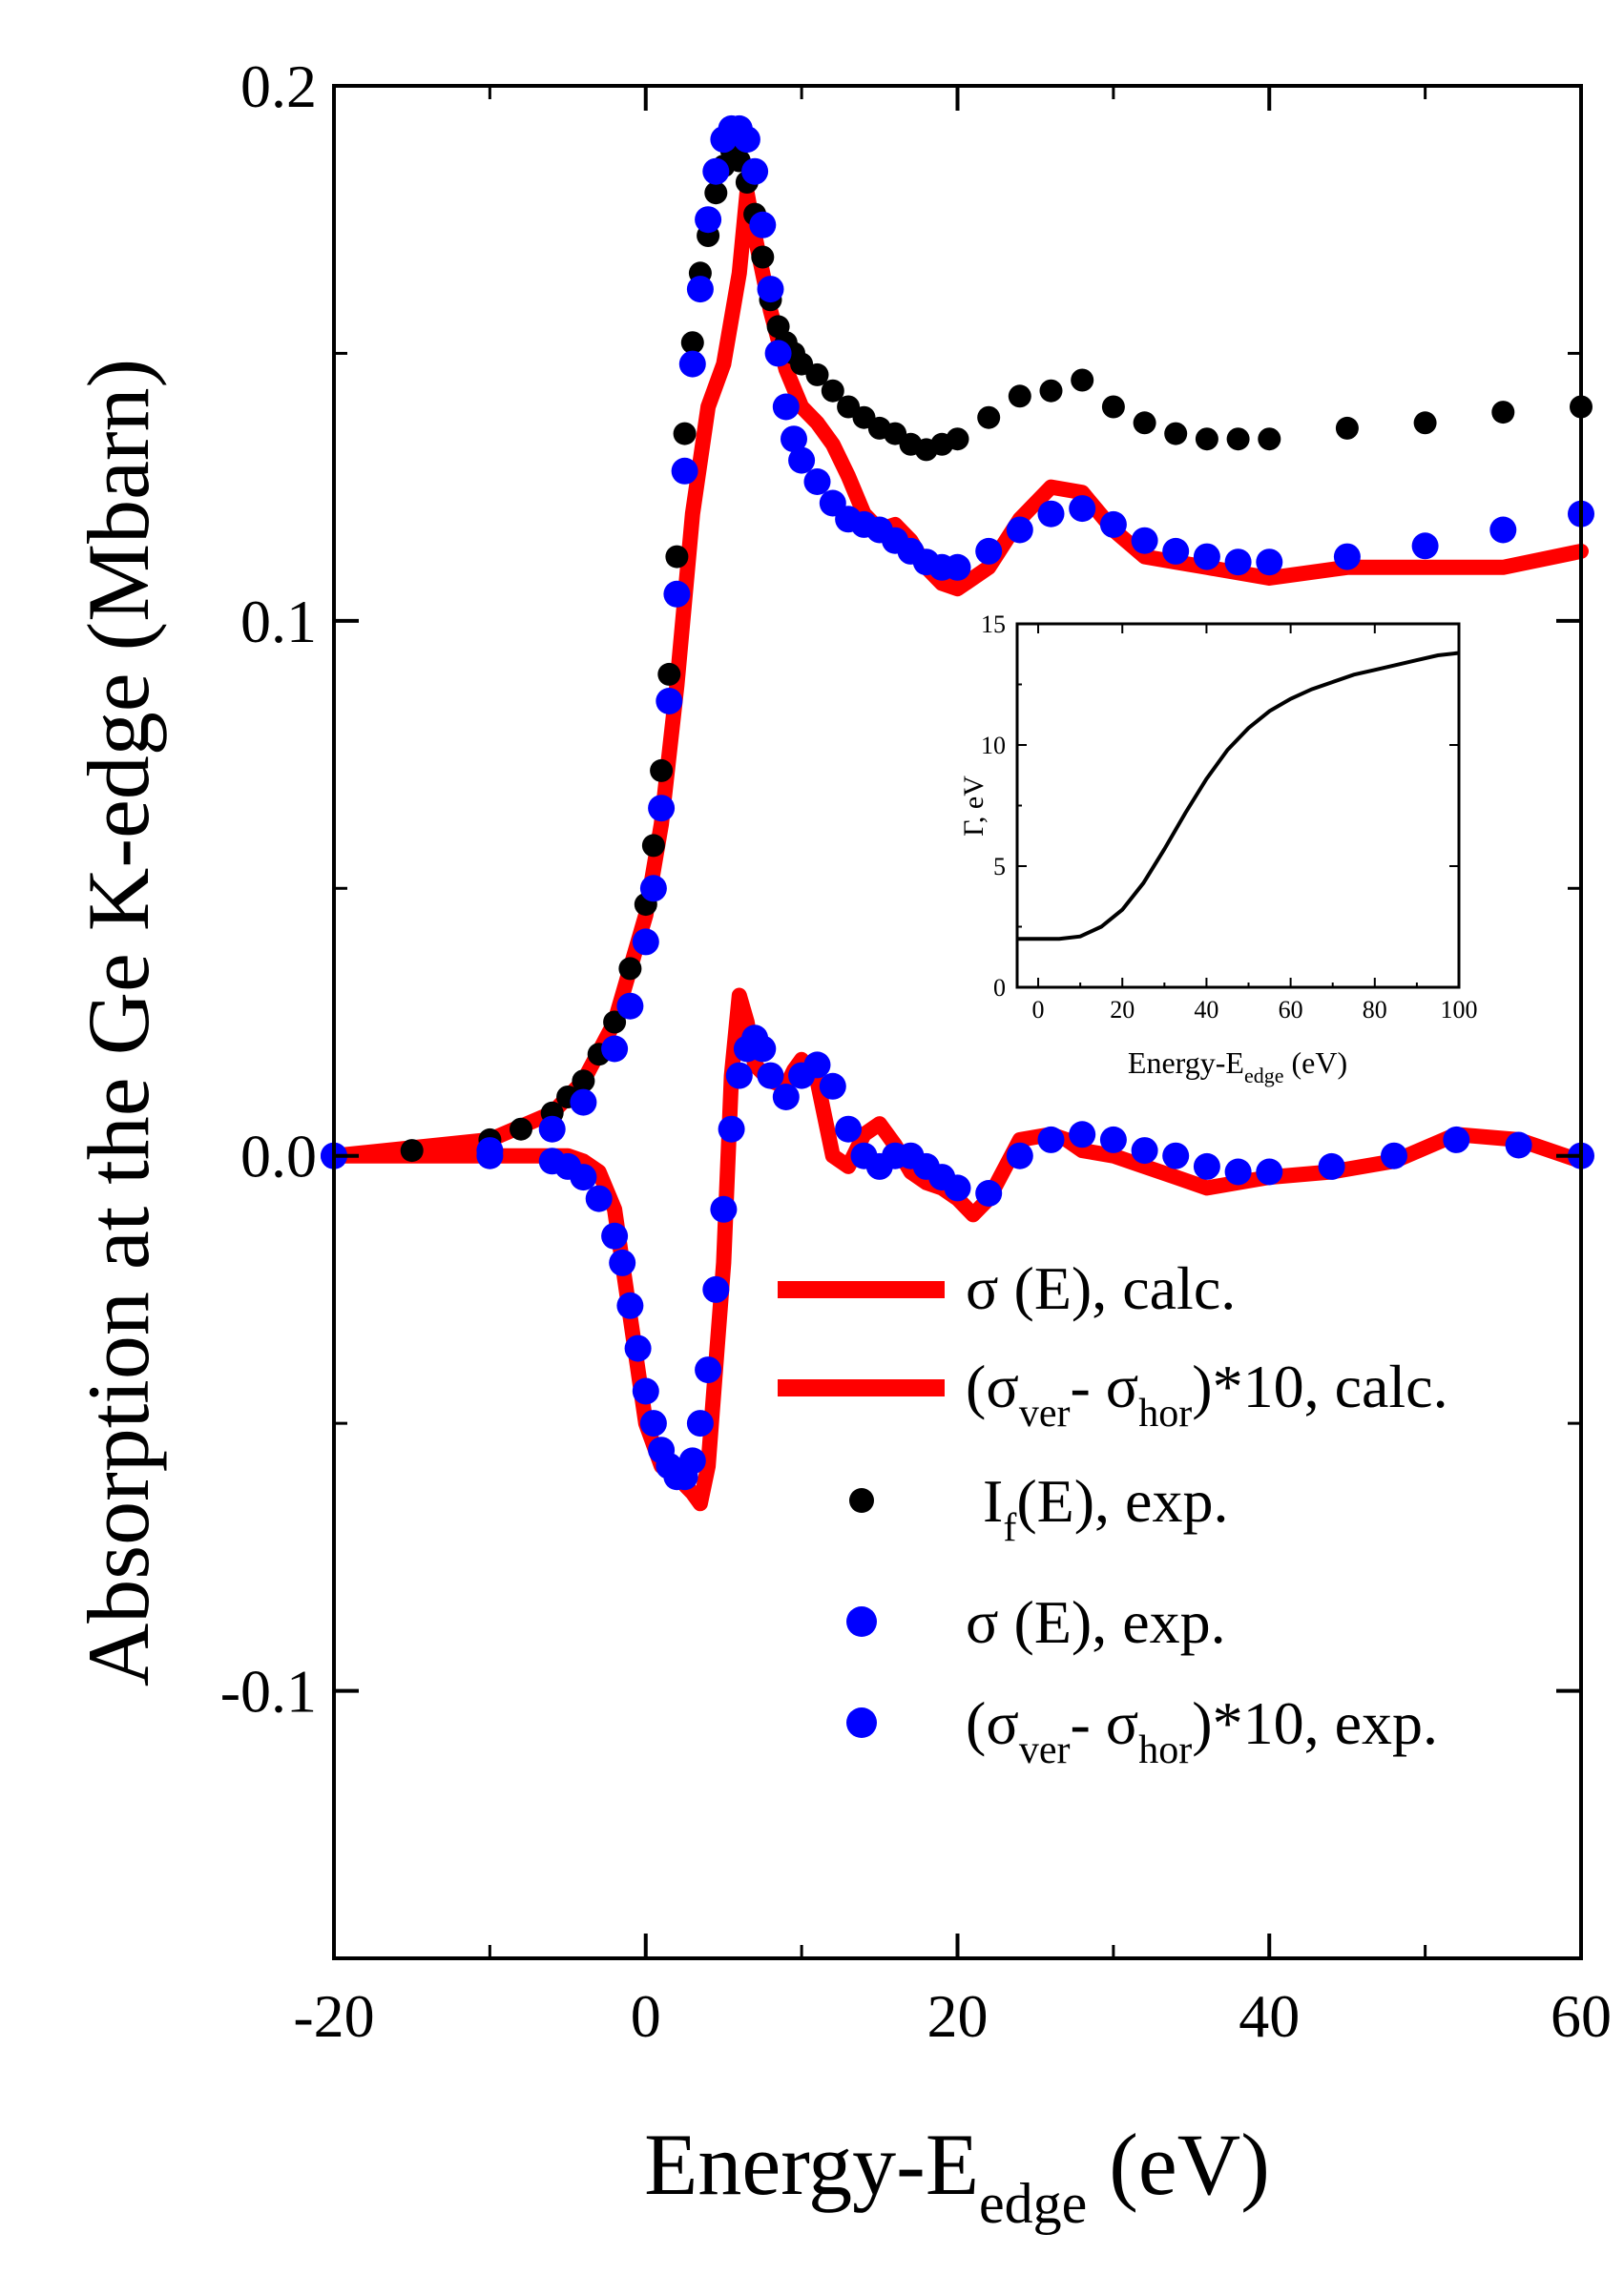  Describe the element at coordinates (1238, 796) in the screenshot. I see `inset-series-layer` at that location.